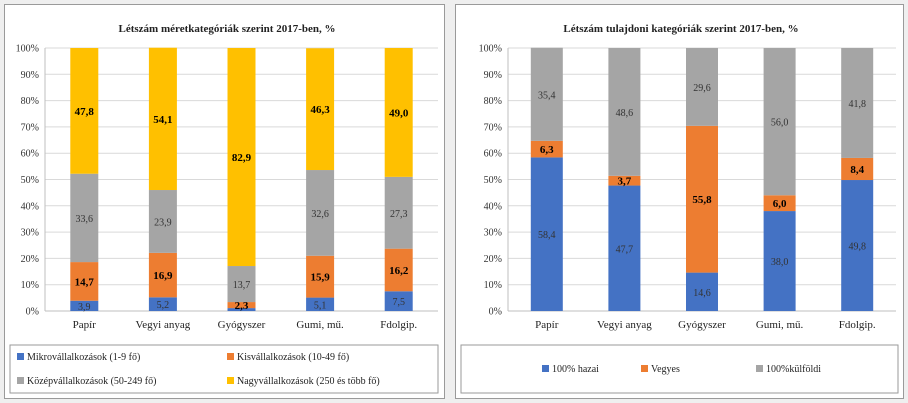  I want to click on data-label: 49,8, so click(857, 247).